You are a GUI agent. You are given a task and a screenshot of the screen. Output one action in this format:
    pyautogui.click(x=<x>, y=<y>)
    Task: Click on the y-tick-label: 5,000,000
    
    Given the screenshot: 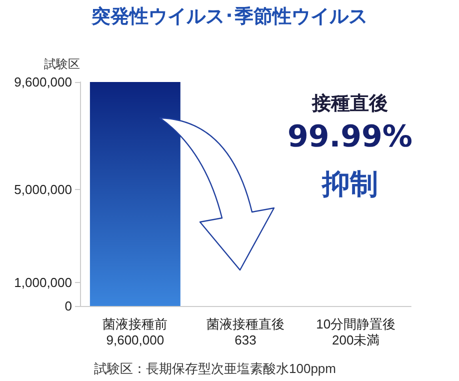 What is the action you would take?
    pyautogui.click(x=43, y=189)
    